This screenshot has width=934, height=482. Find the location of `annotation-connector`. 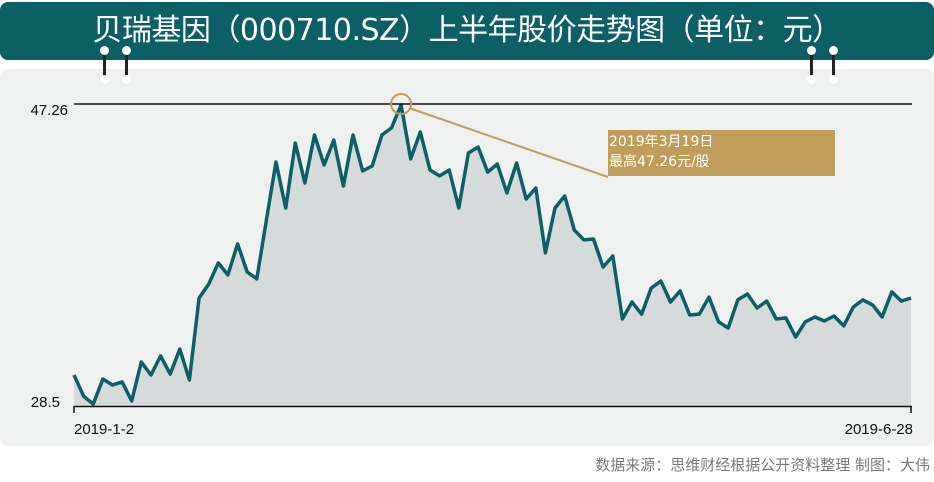

annotation-connector is located at coordinates (508, 142).